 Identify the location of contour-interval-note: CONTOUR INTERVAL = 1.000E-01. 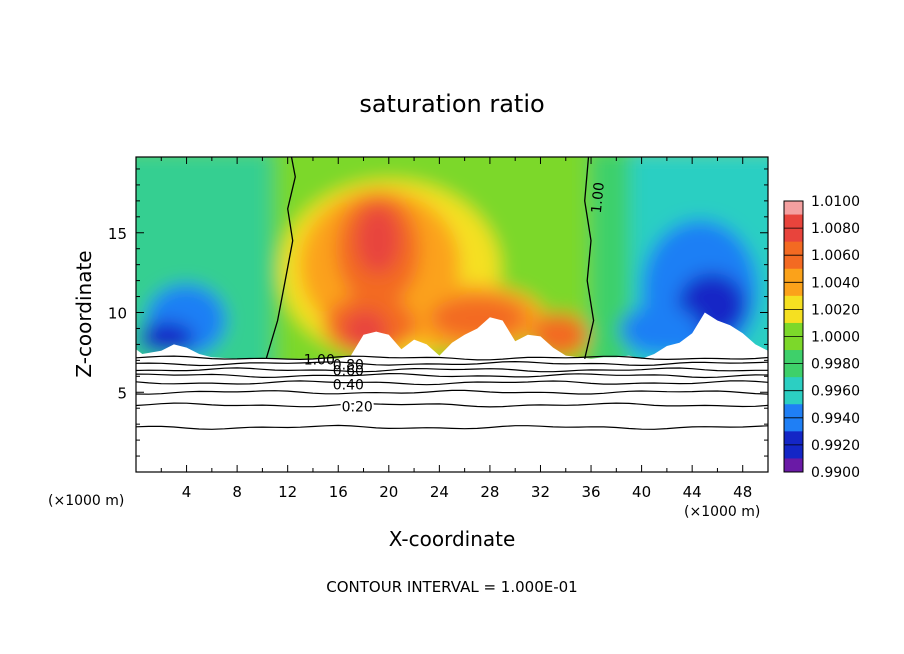
(451, 587).